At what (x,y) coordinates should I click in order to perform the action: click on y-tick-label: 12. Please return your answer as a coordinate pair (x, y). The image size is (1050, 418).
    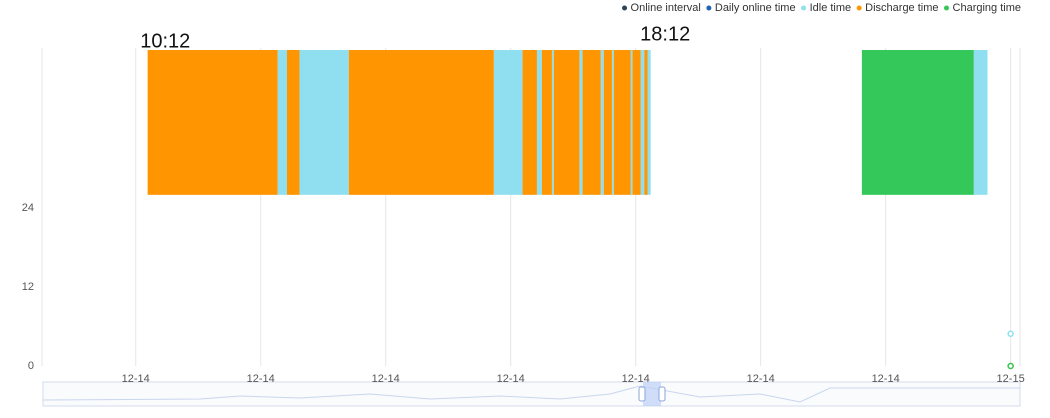
    Looking at the image, I should click on (28, 287).